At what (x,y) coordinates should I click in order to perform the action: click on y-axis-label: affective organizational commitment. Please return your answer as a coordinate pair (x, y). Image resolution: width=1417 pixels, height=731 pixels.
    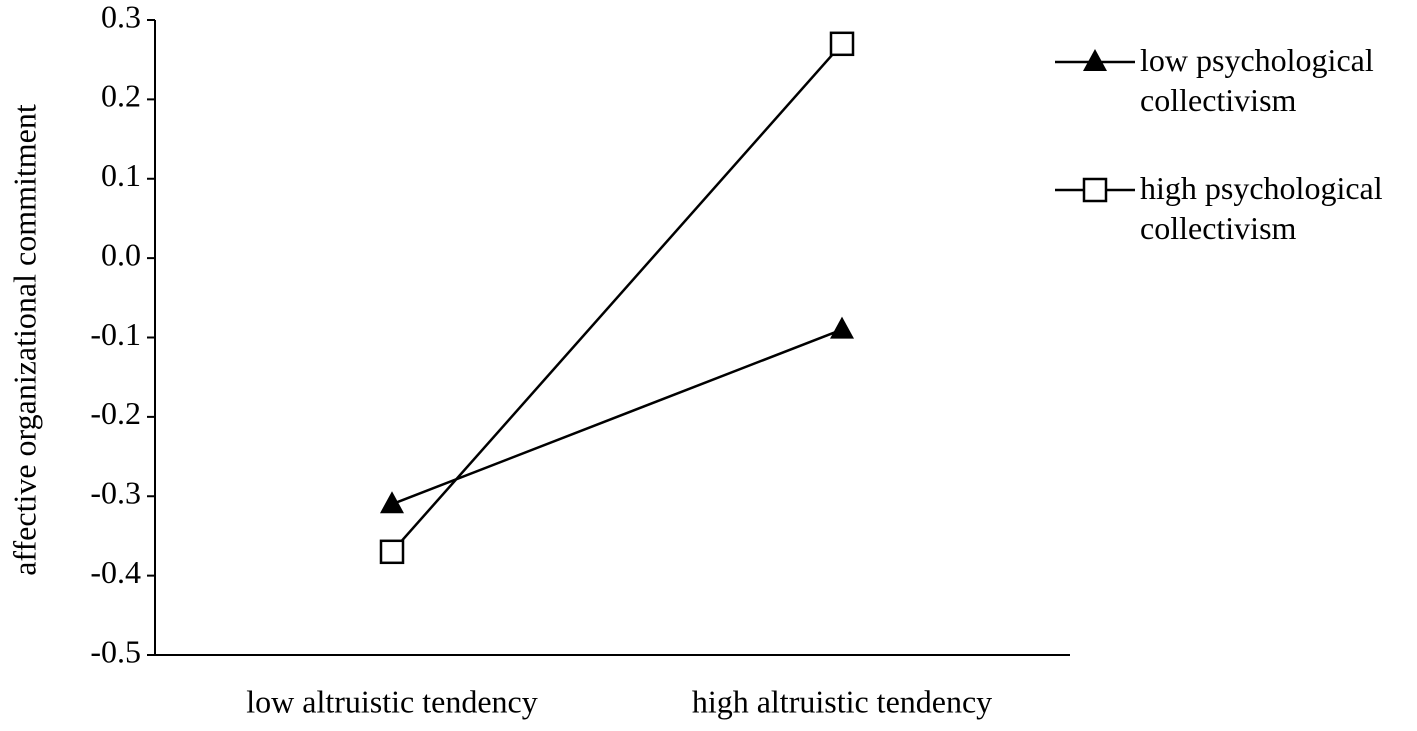
    Looking at the image, I should click on (24, 340).